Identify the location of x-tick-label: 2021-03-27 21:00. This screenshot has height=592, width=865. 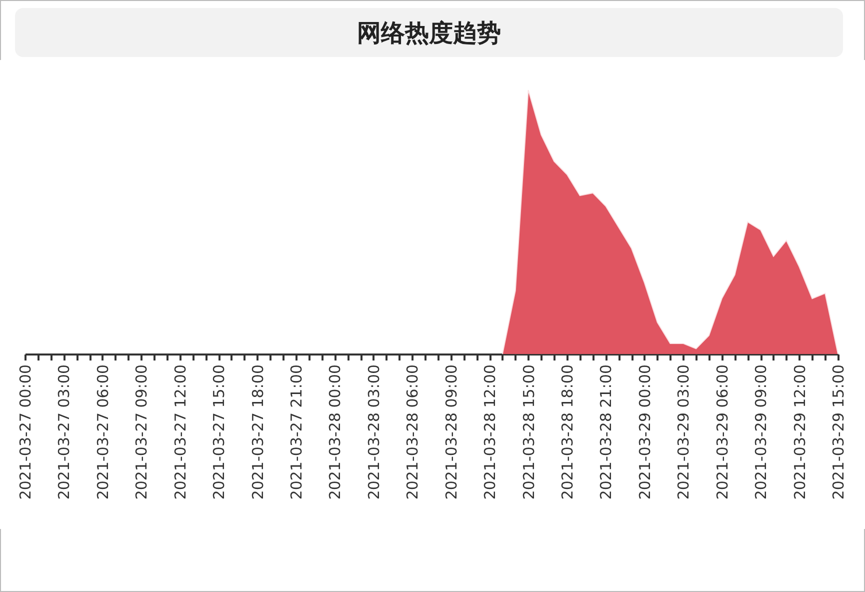
(297, 432).